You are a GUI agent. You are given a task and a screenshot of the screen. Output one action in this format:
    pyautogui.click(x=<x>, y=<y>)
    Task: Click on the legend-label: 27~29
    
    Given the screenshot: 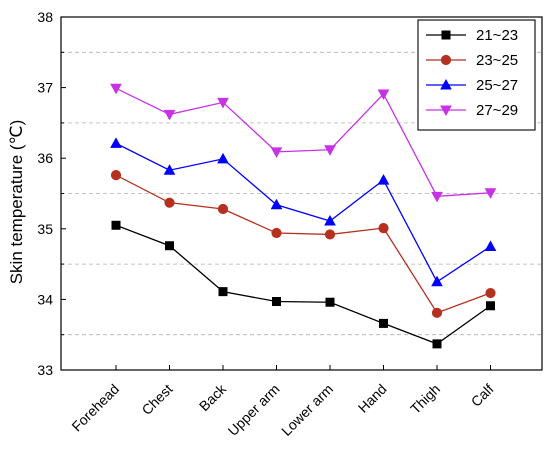 What is the action you would take?
    pyautogui.click(x=497, y=110)
    